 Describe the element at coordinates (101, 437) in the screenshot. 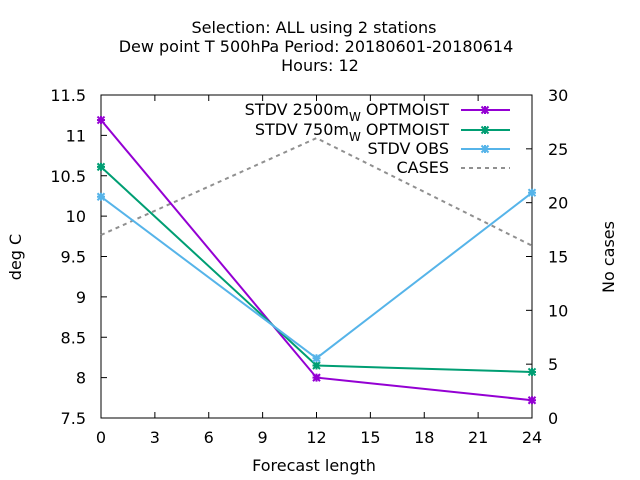

I see `x-tick-label: 0` at that location.